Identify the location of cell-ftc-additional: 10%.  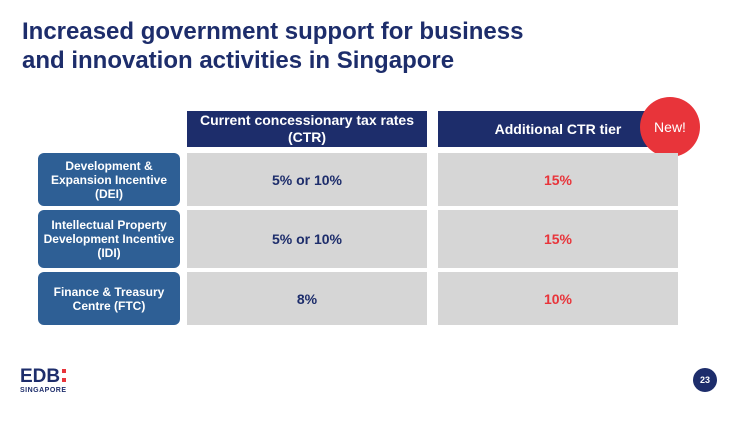
(558, 298).